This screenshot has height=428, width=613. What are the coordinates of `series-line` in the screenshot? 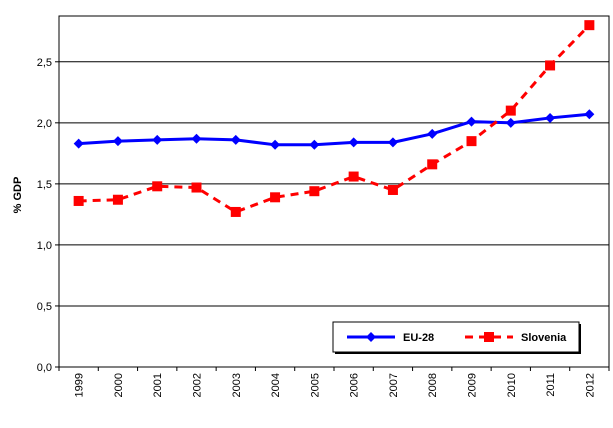 It's located at (334, 129).